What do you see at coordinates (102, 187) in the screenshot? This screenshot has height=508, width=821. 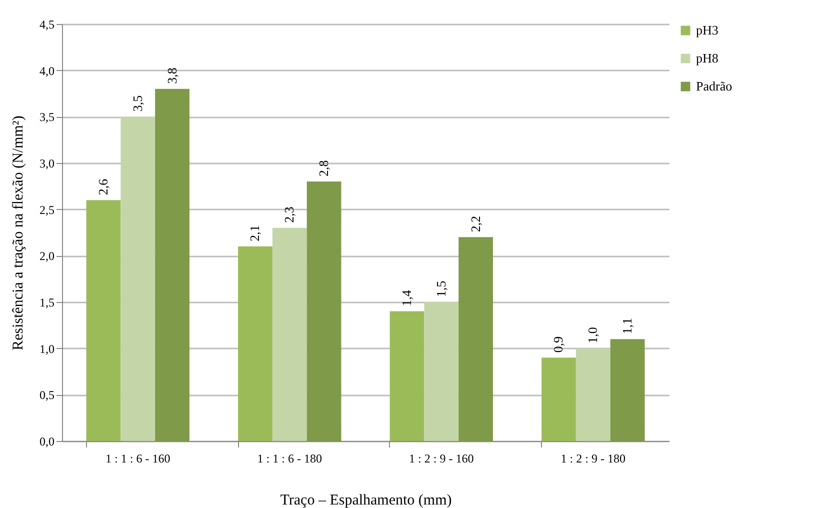 I see `data-label: 2,6` at bounding box center [102, 187].